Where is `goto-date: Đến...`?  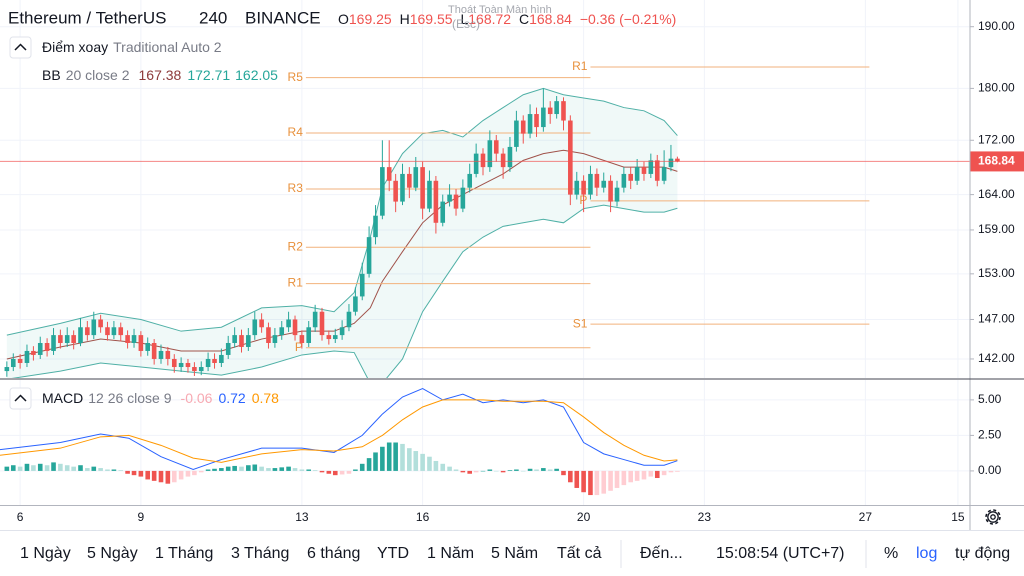 goto-date: Đến... is located at coordinates (661, 553).